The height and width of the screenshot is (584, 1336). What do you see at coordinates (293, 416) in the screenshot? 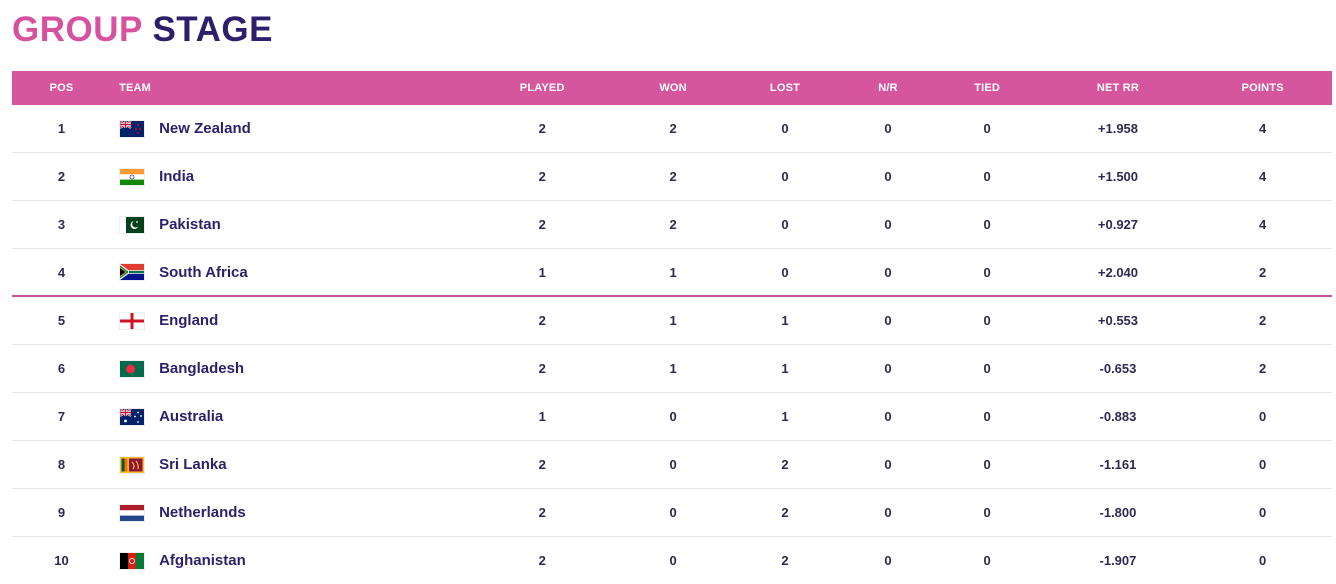
I see `row-team: Australia` at bounding box center [293, 416].